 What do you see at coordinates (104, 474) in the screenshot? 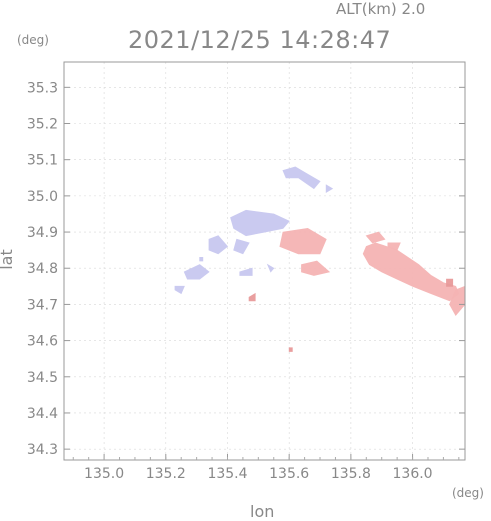
I see `x-tick-label: 135.0` at bounding box center [104, 474].